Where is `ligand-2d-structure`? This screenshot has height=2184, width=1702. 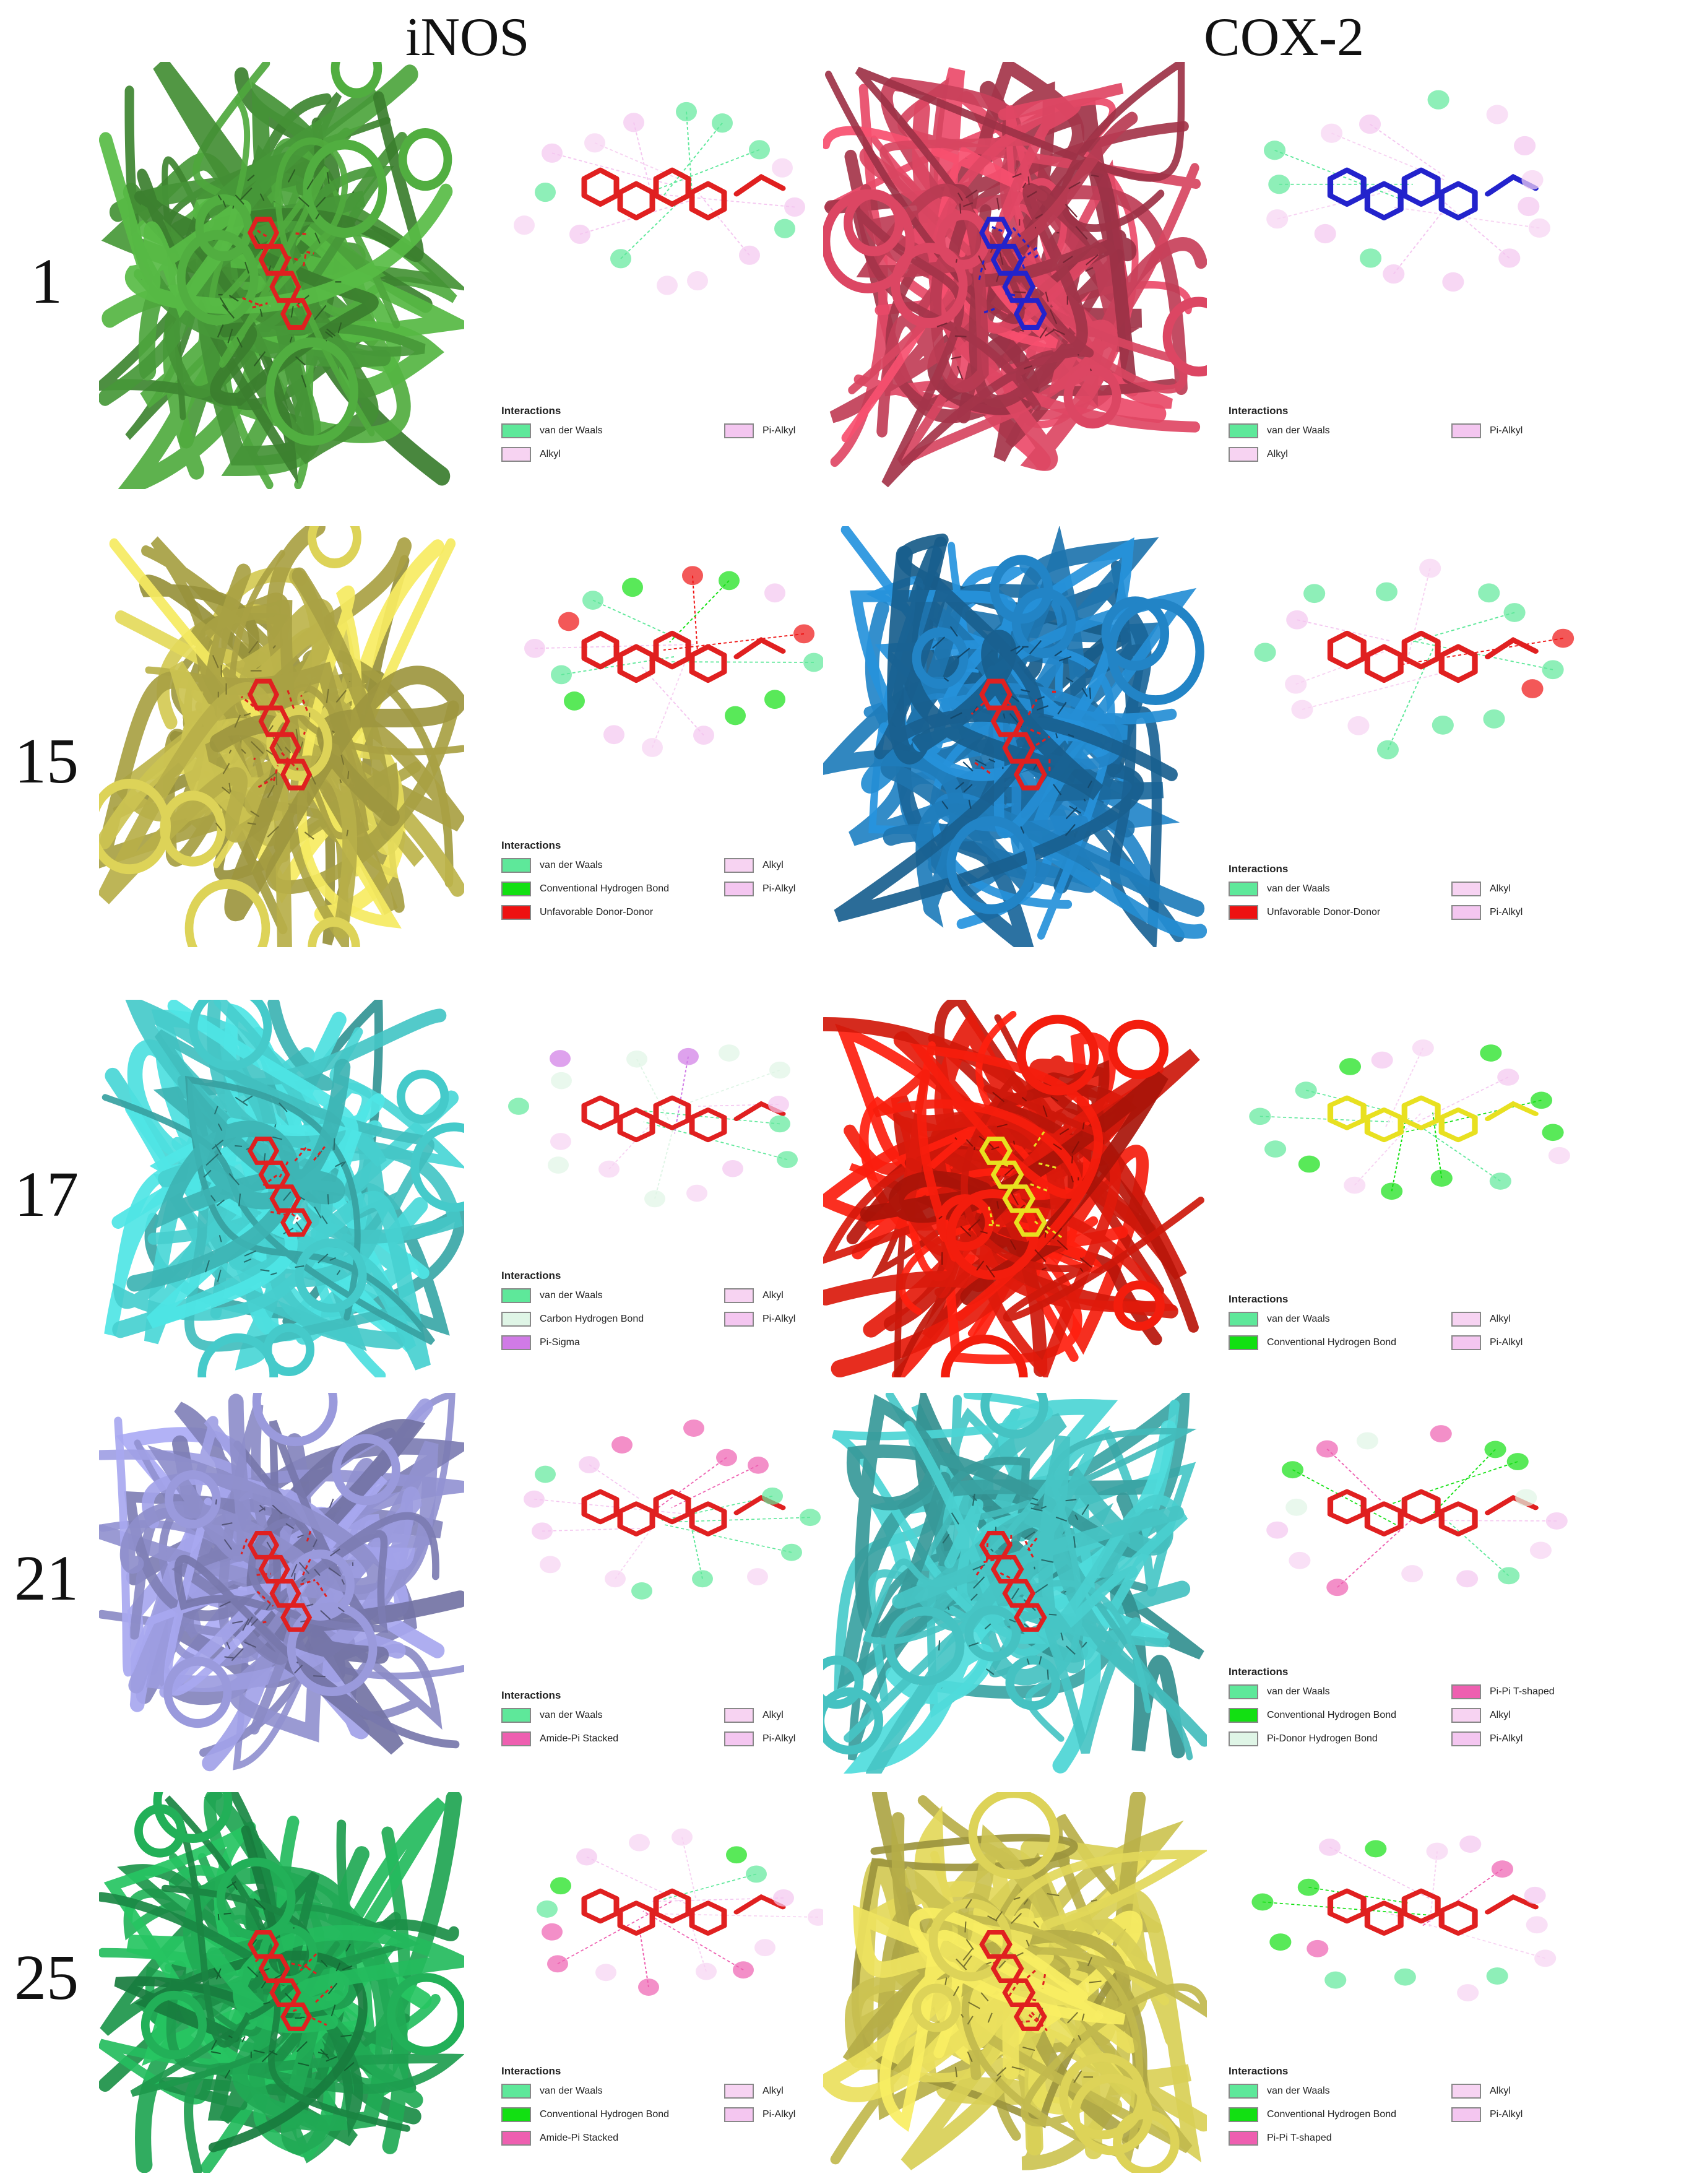 ligand-2d-structure is located at coordinates (683, 1119).